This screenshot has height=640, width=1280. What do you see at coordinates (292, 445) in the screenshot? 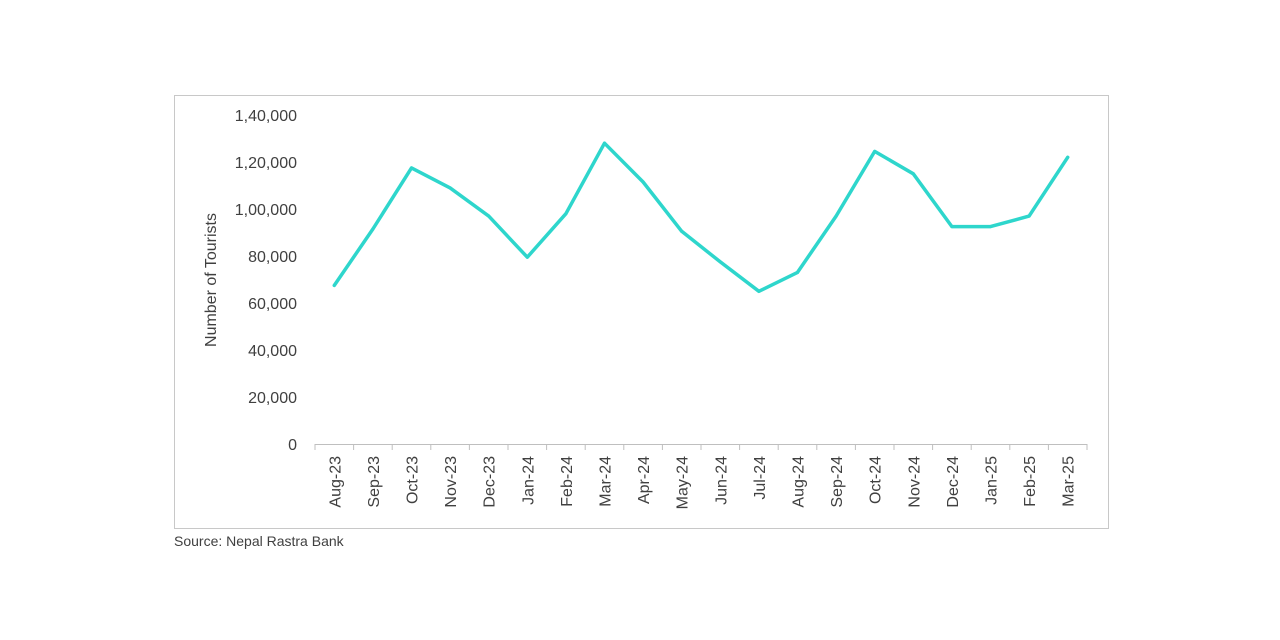
I see `y-tick-label: 0` at bounding box center [292, 445].